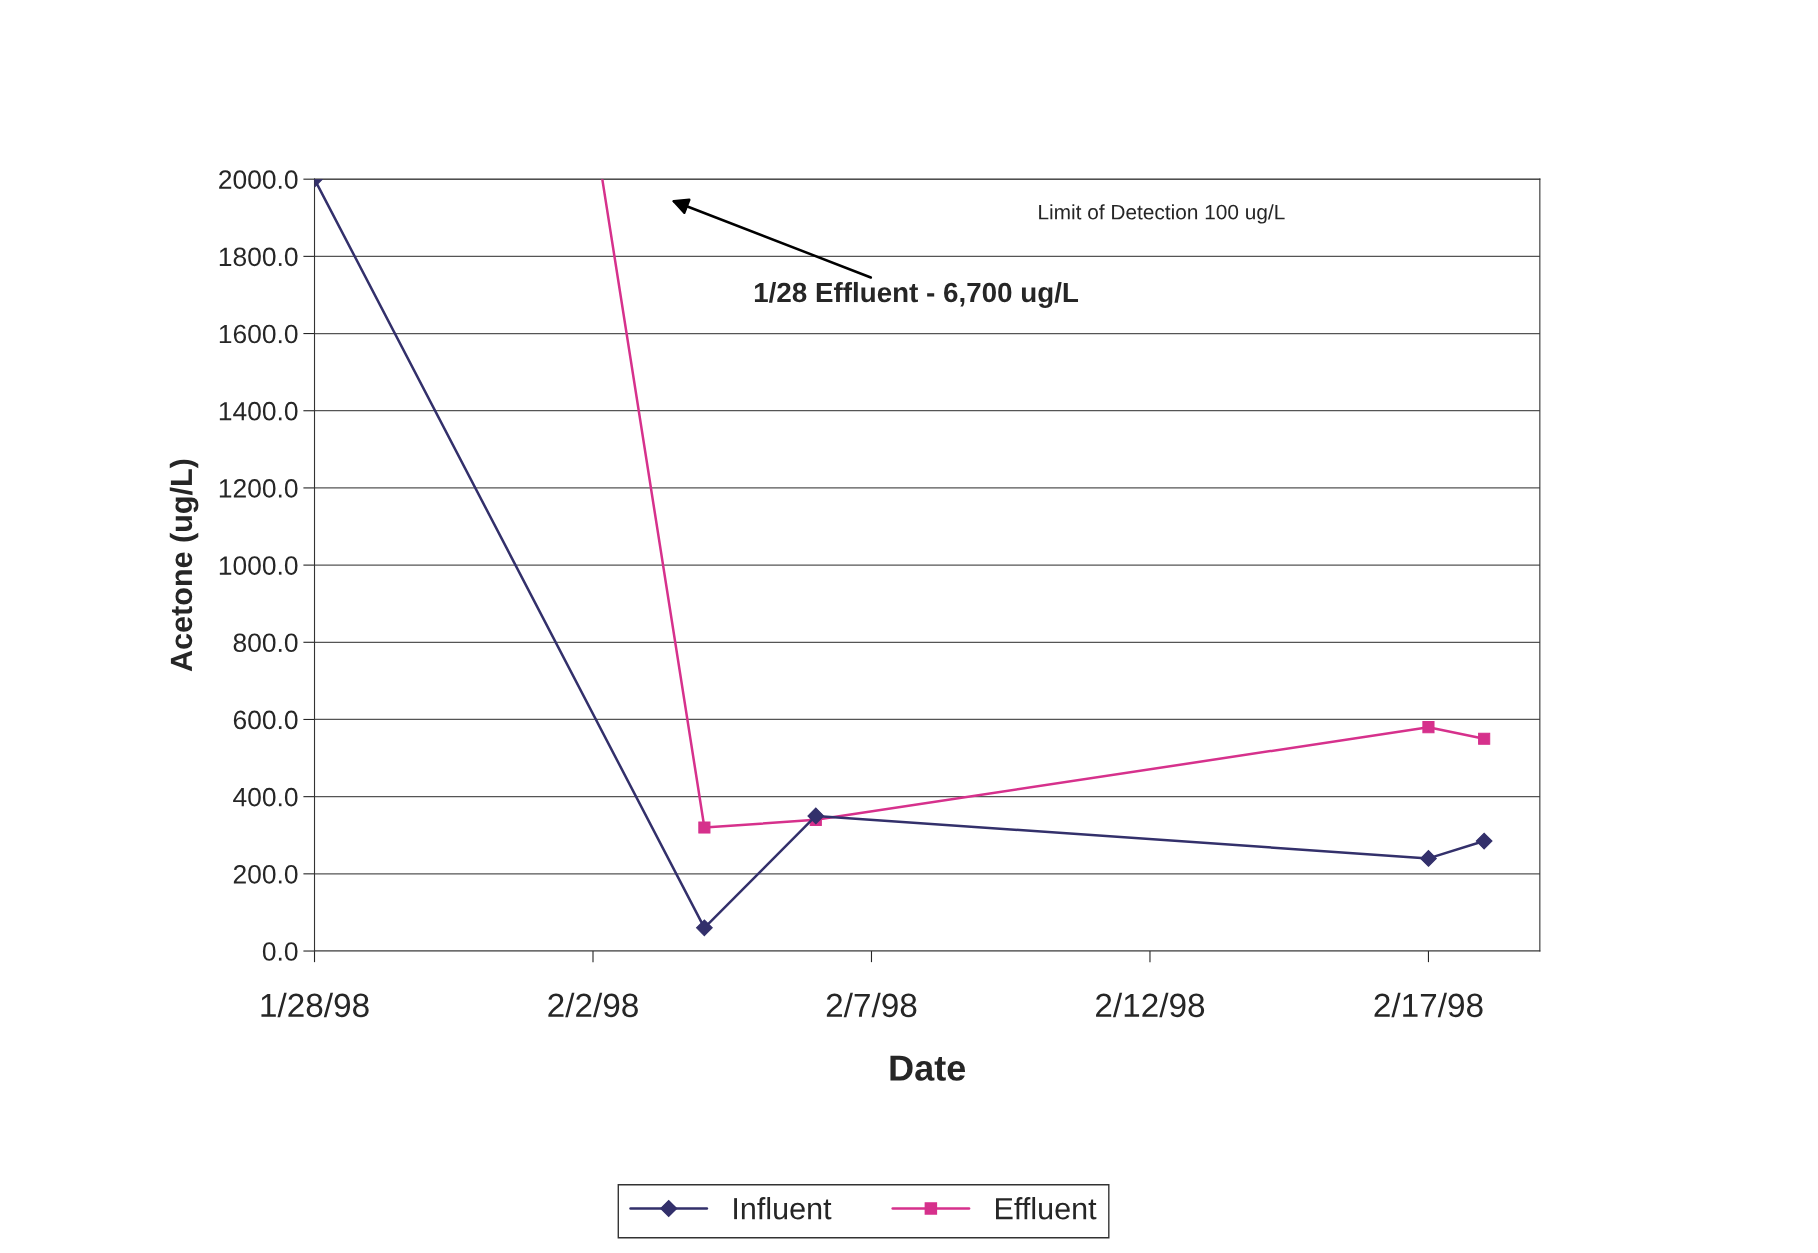  What do you see at coordinates (280, 951) in the screenshot?
I see `y-tick-label: 0.0` at bounding box center [280, 951].